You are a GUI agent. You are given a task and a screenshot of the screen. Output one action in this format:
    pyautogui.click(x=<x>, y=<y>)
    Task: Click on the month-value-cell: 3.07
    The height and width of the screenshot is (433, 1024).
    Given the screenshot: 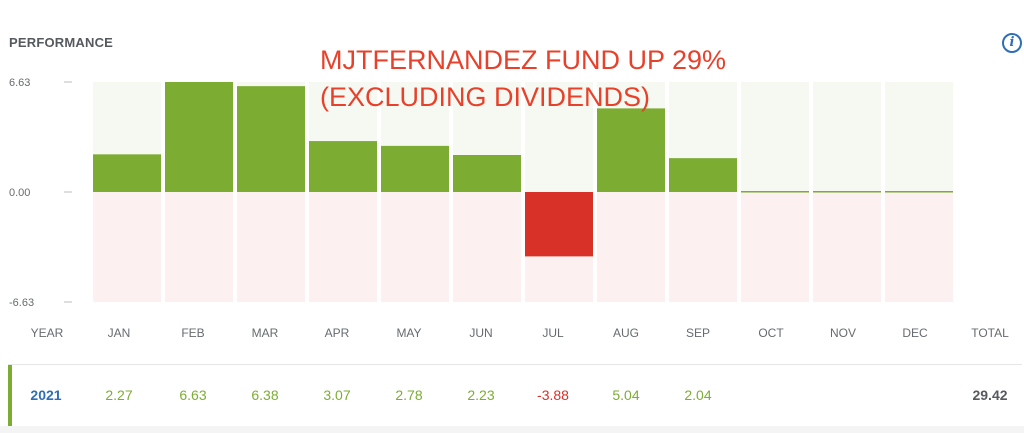 What is the action you would take?
    pyautogui.click(x=337, y=395)
    